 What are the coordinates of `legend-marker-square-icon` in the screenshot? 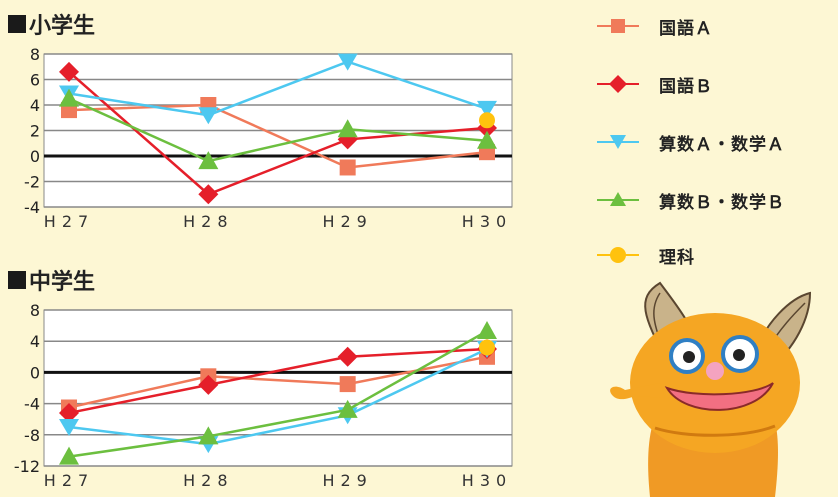 It's located at (618, 26).